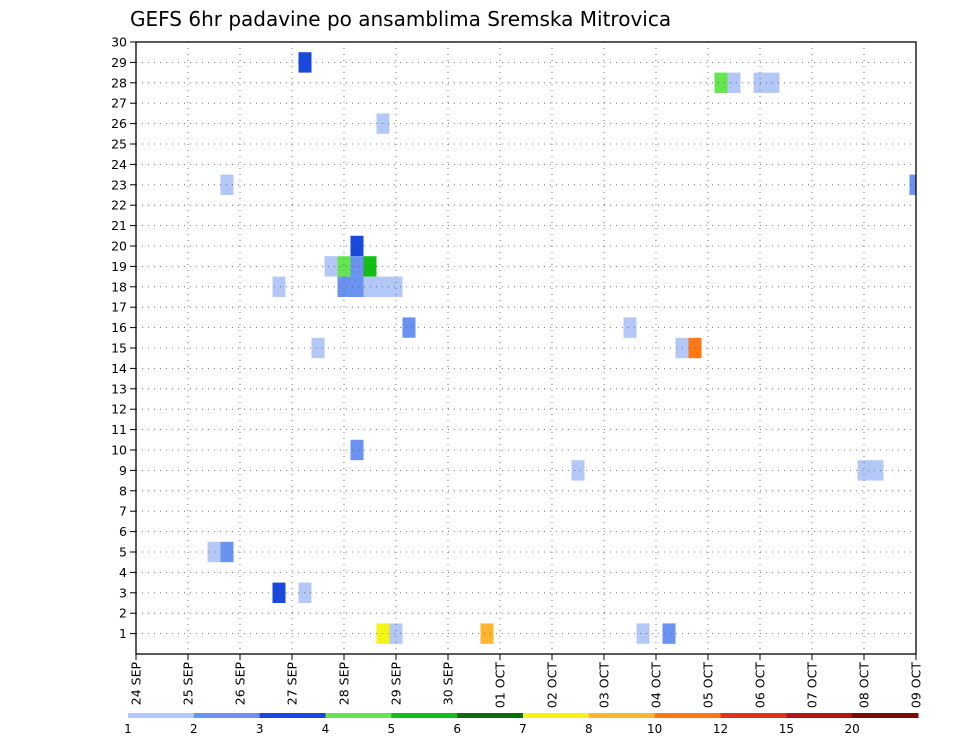 The image size is (960, 742). Describe the element at coordinates (392, 729) in the screenshot. I see `legend-label: 5` at that location.